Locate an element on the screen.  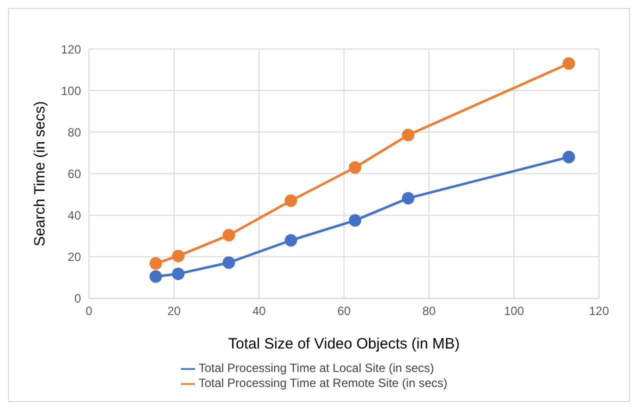
y-axis-title: Search Time (in secs) is located at coordinates (39, 173).